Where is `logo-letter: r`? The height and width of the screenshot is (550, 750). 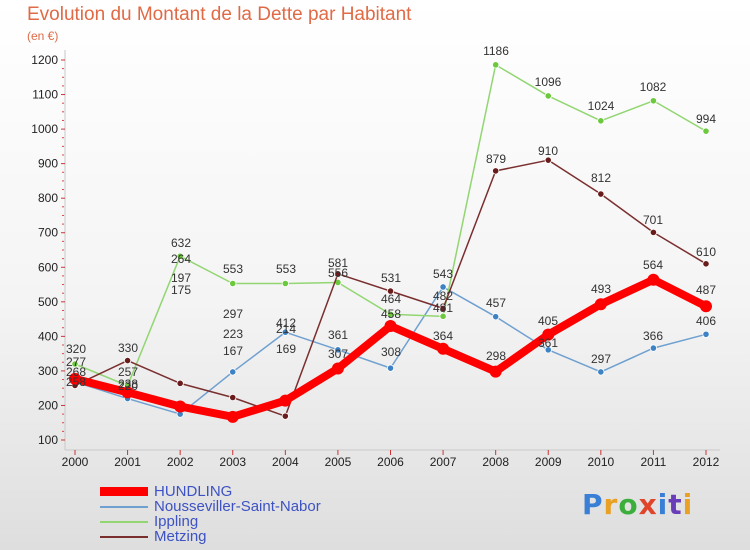
logo-letter: r is located at coordinates (611, 504).